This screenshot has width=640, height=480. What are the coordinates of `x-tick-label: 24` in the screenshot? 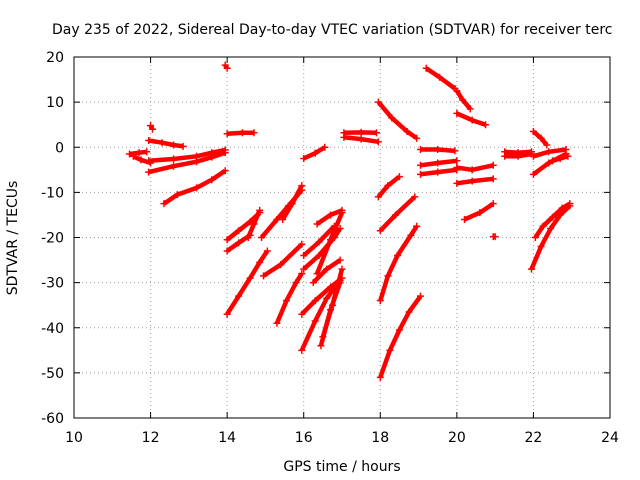 It's located at (610, 438).